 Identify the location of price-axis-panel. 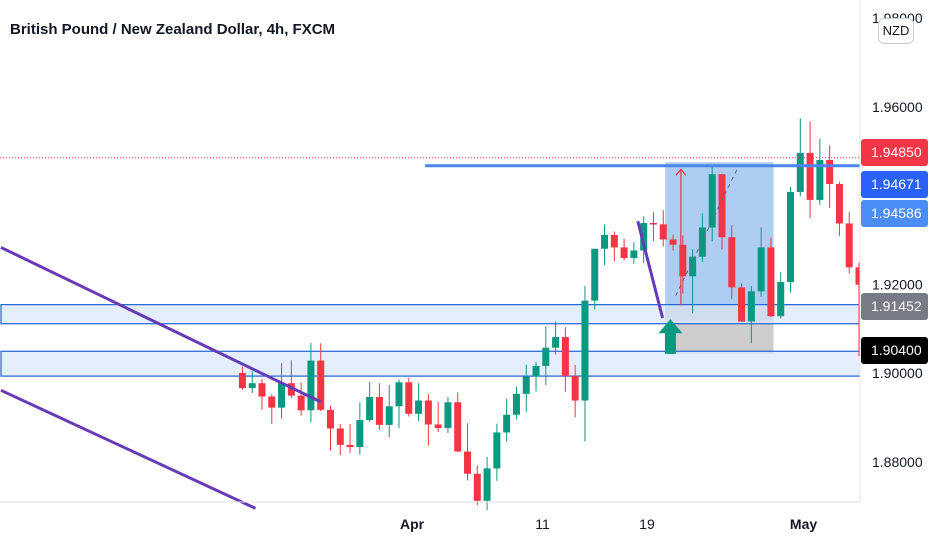
(896, 275).